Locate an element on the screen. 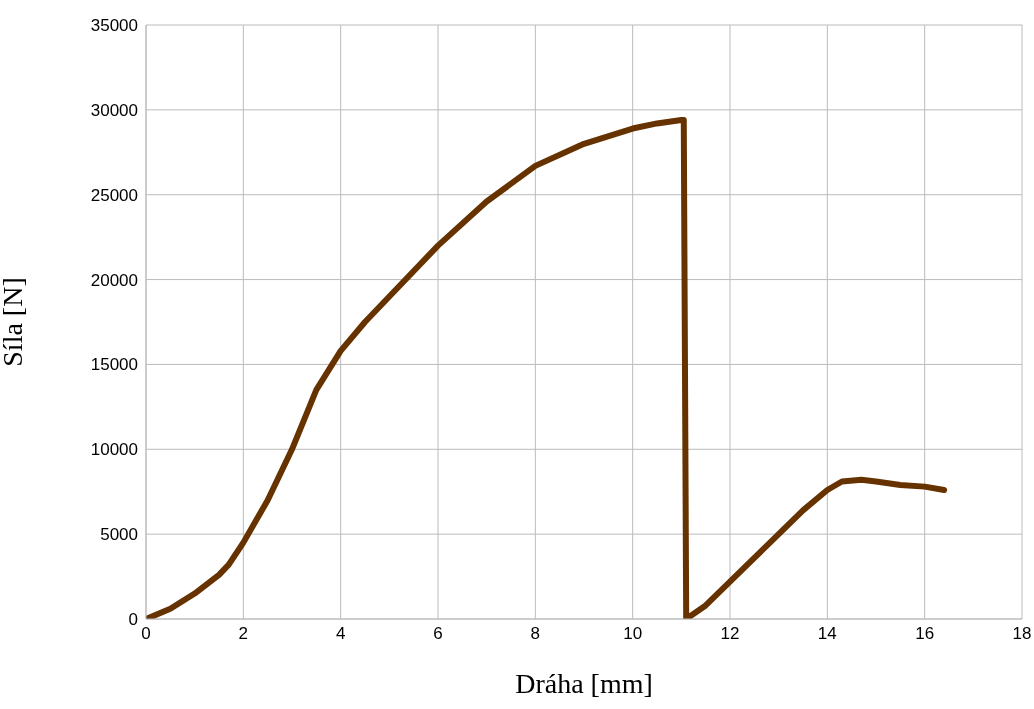 This screenshot has width=1034, height=709. x-tick-label: 8 is located at coordinates (535, 634).